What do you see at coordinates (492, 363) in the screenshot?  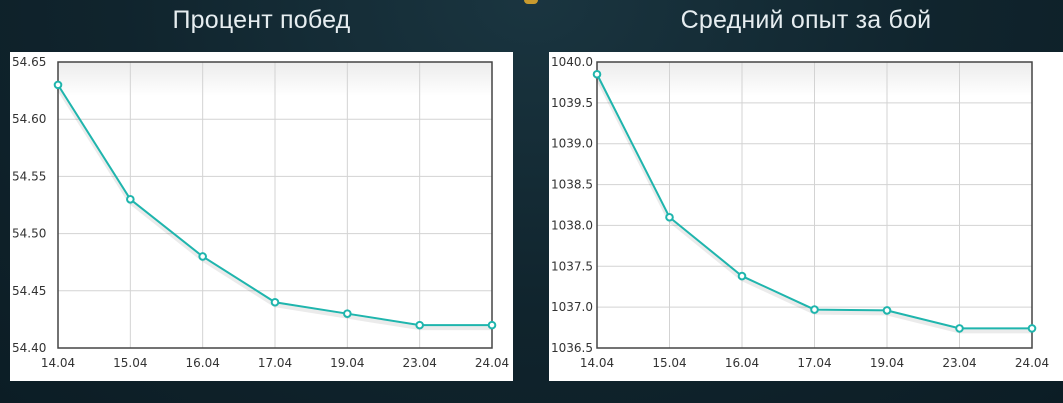 I see `win-rate-x-tick-label: 24.04` at bounding box center [492, 363].